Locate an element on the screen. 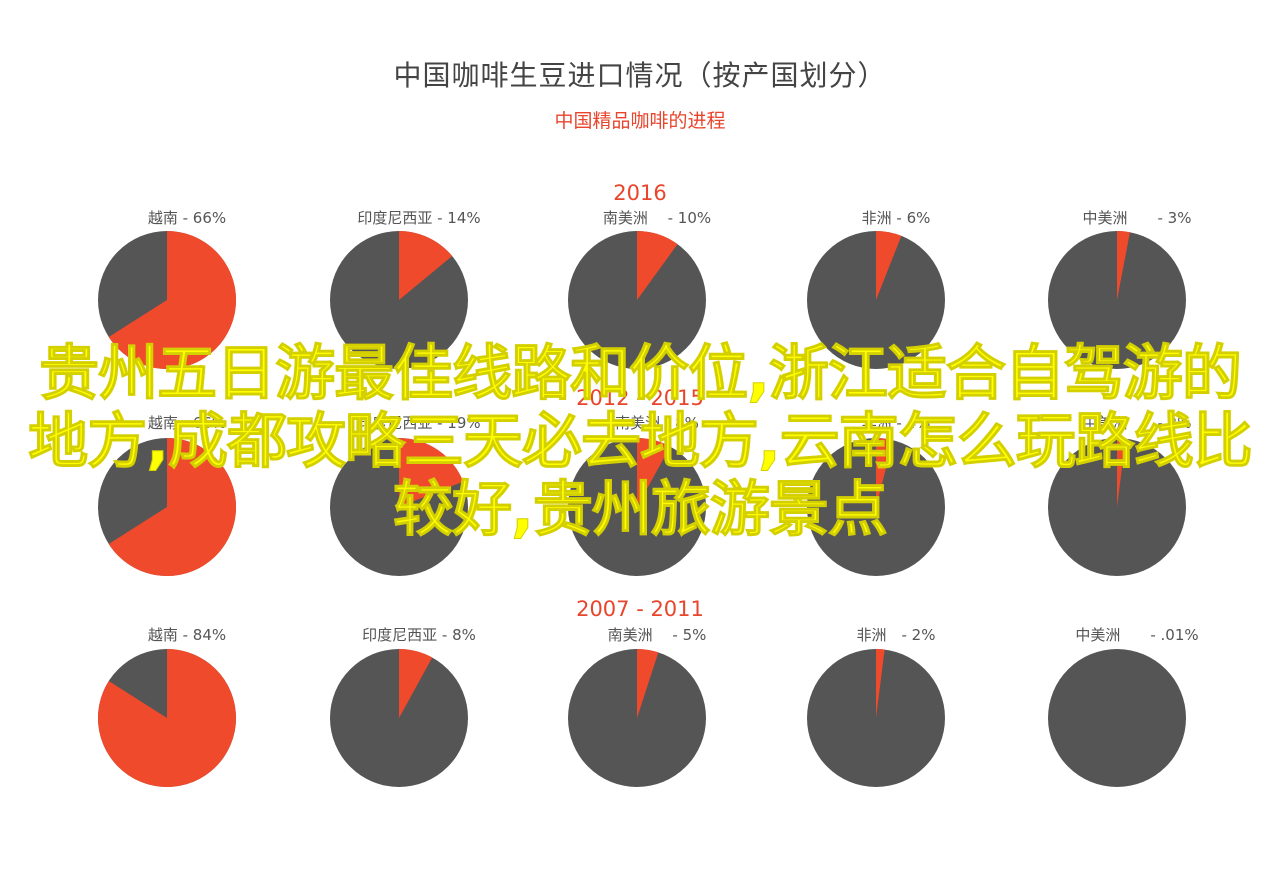 The width and height of the screenshot is (1280, 872). pie-0-2: 南美洲 - 10% is located at coordinates (639, 289).